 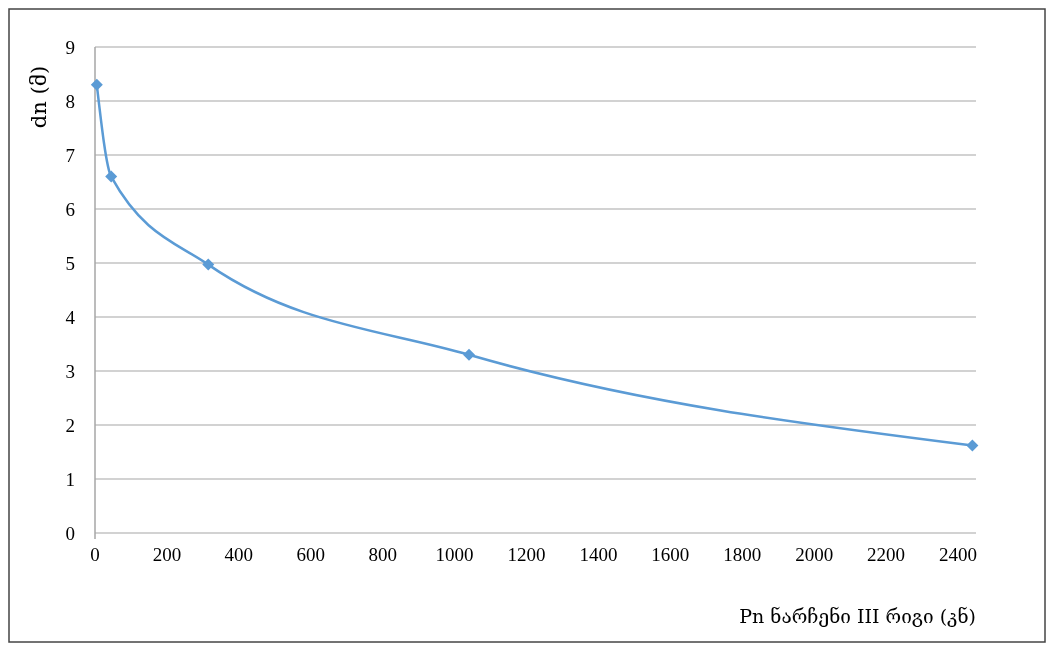 I want to click on x-tick-label: 0, so click(x=95, y=554).